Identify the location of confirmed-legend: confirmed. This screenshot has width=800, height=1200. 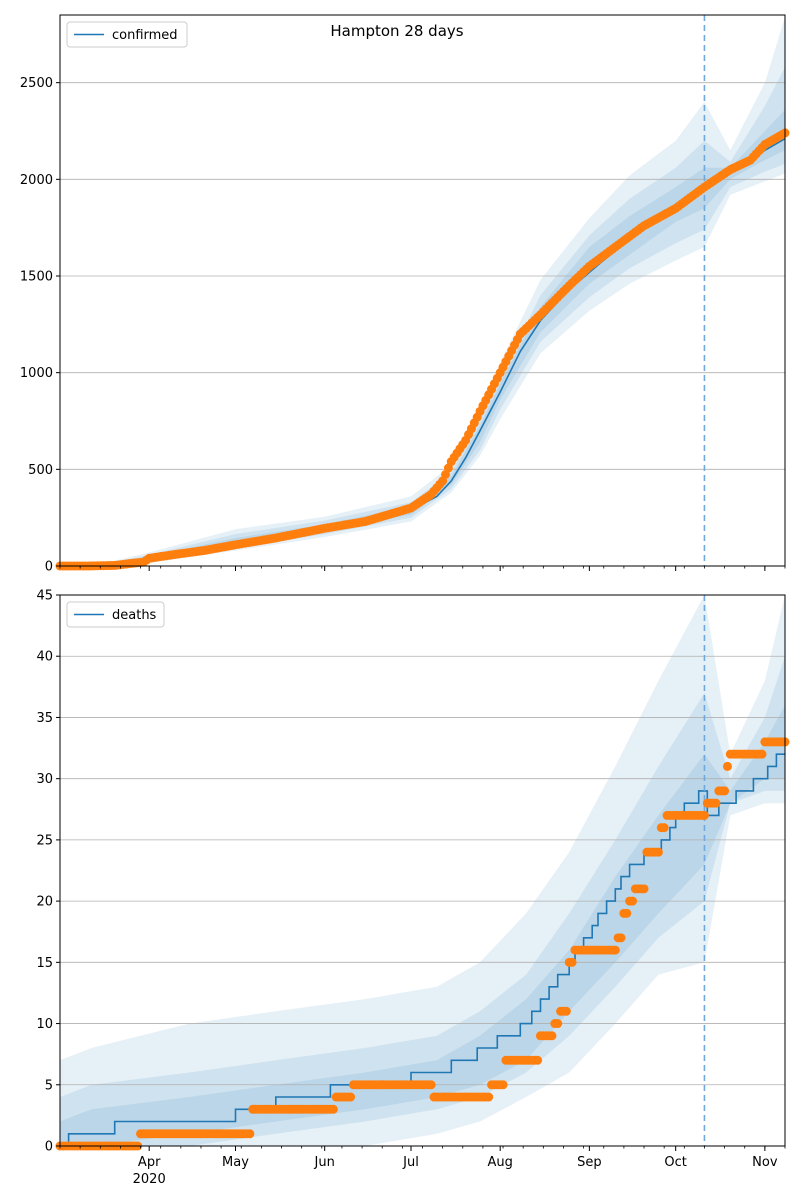
(127, 34).